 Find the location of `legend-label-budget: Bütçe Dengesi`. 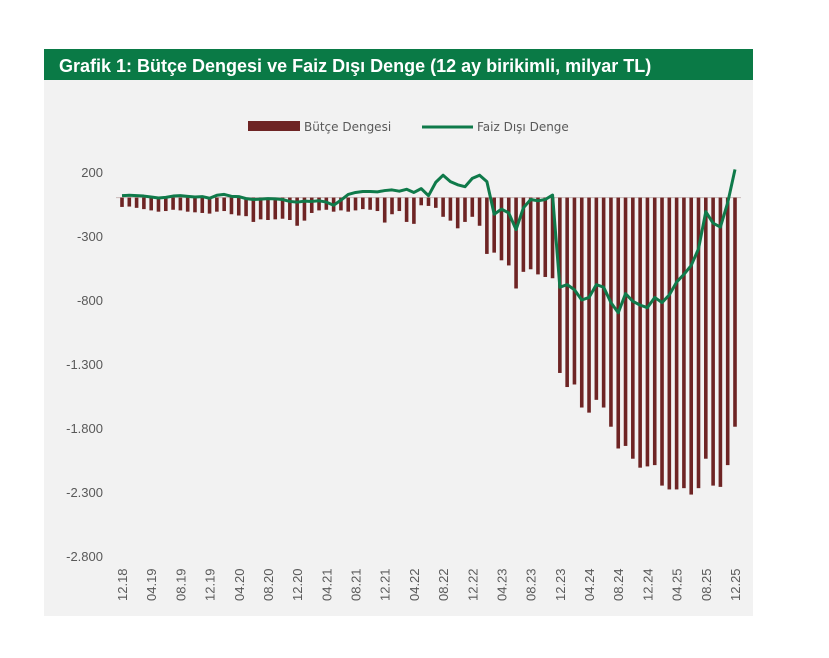

legend-label-budget: Bütçe Dengesi is located at coordinates (347, 127).